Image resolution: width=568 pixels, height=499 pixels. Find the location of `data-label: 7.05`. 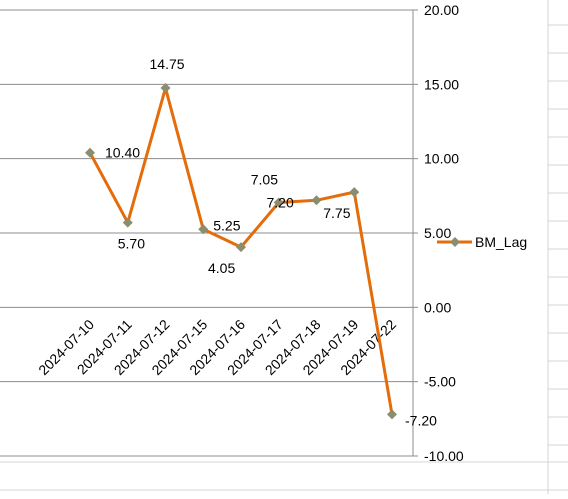

data-label: 7.05 is located at coordinates (264, 180).